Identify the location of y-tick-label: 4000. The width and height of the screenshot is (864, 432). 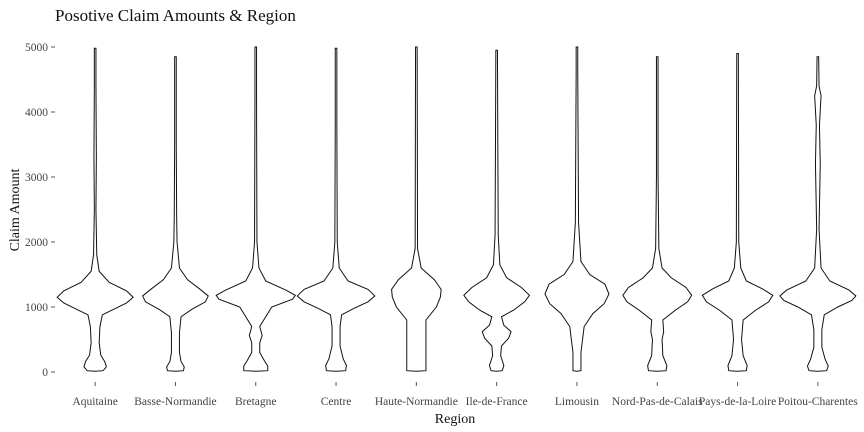
(36, 113).